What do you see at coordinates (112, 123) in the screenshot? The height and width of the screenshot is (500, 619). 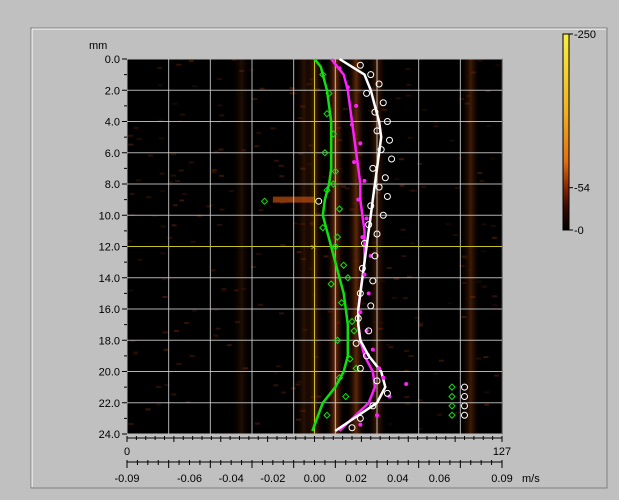 I see `y-tick-label: 4.0` at bounding box center [112, 123].